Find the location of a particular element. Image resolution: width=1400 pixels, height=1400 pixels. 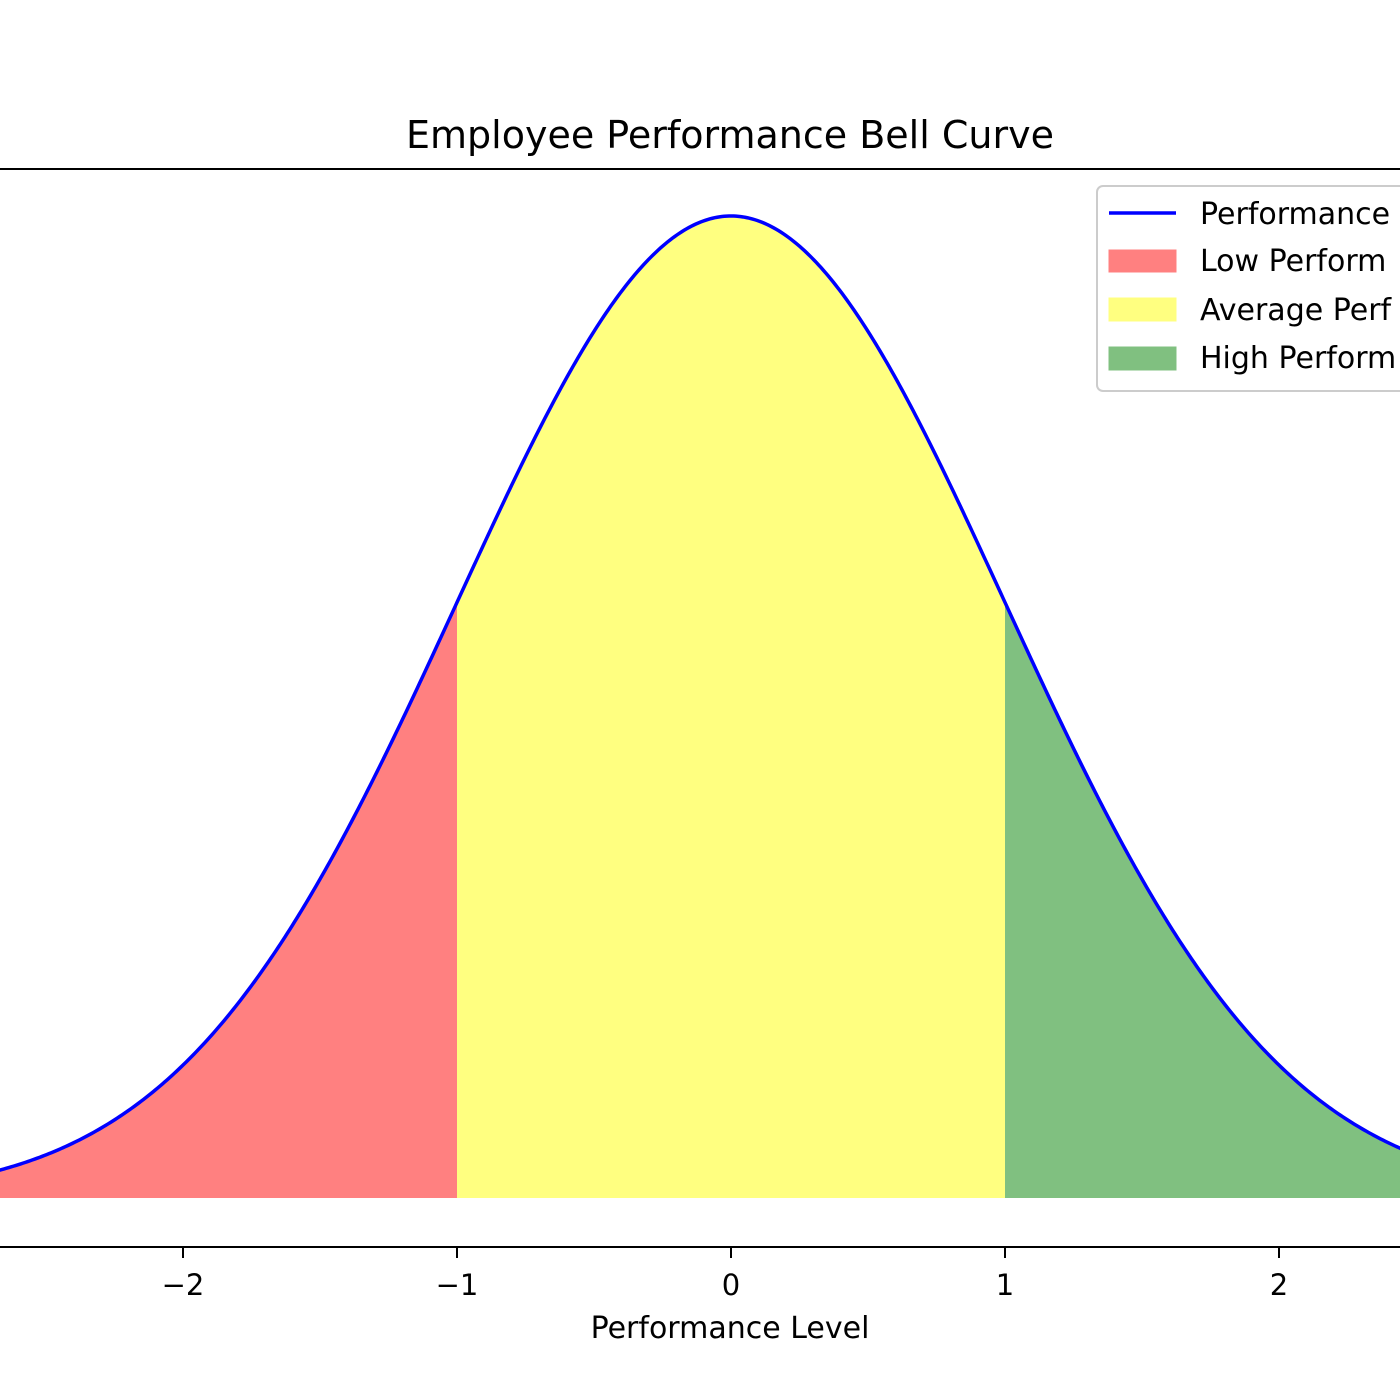

x-tick-label: 0 is located at coordinates (731, 1285).